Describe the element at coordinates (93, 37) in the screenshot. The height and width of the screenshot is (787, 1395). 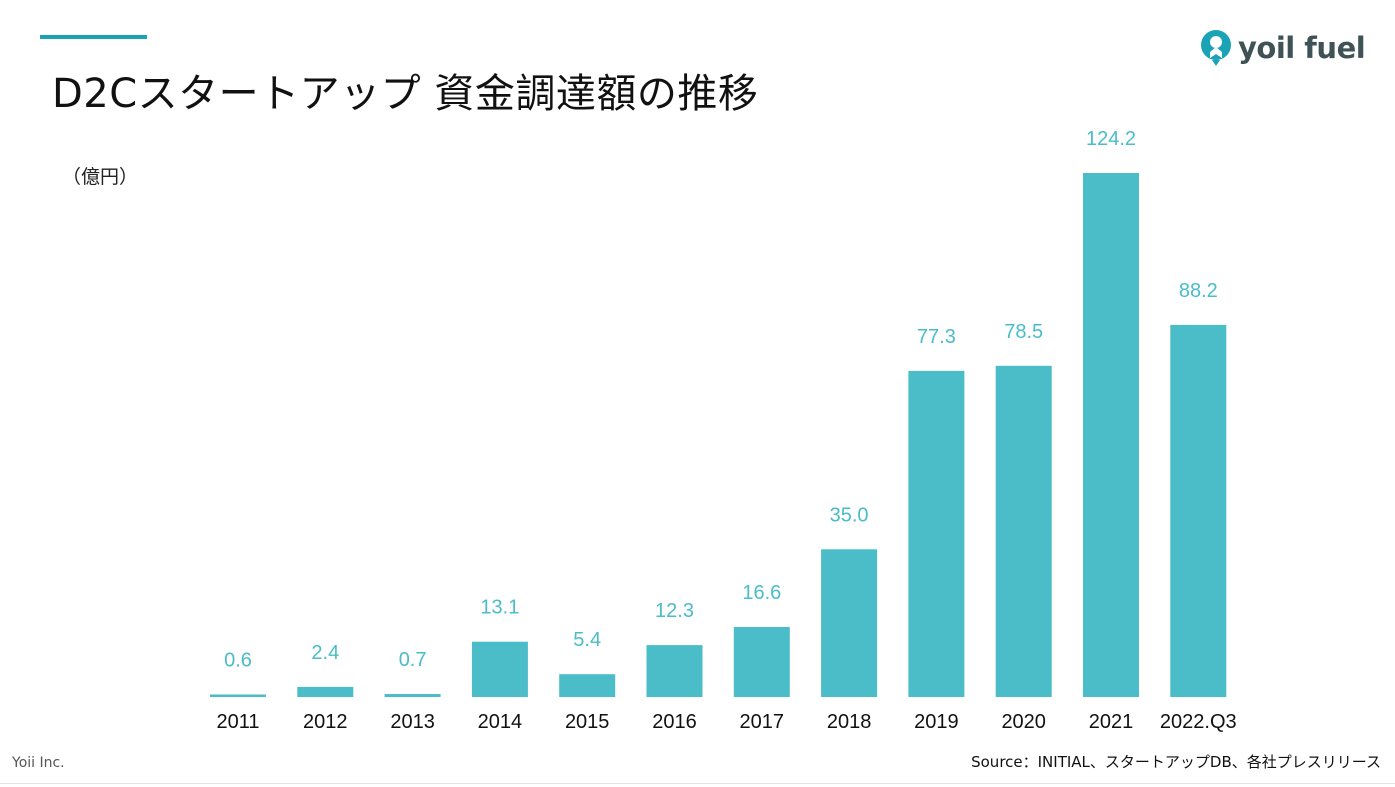
I see `title-accent-line` at that location.